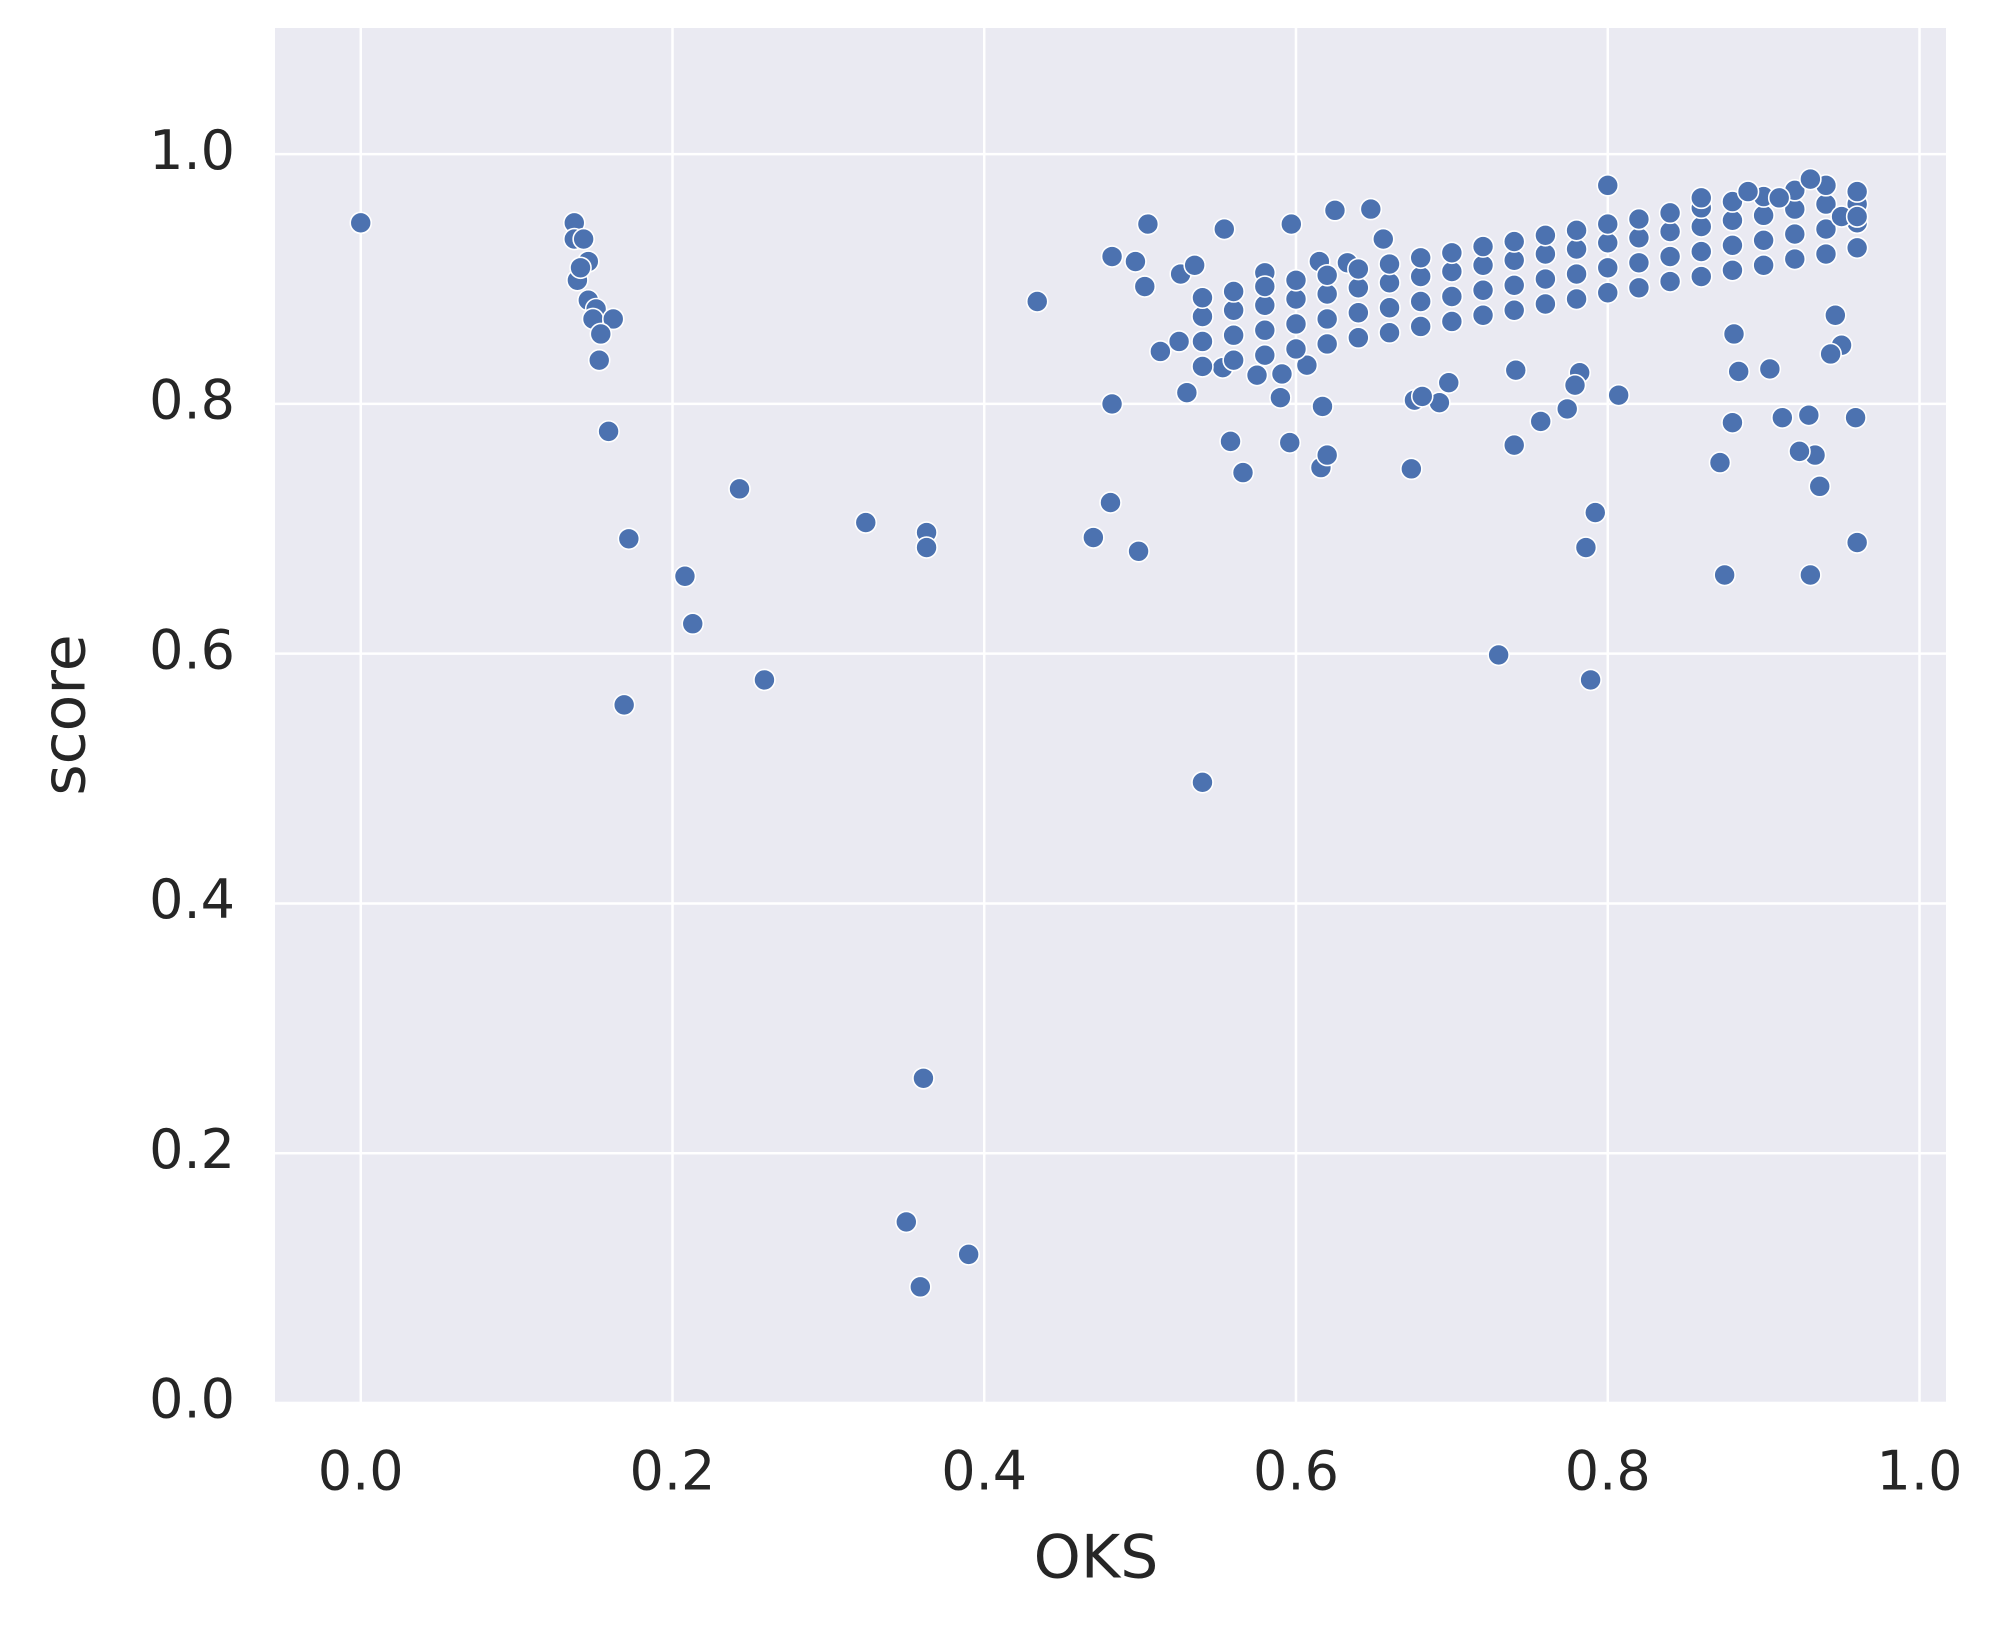 The image size is (1993, 1625). Describe the element at coordinates (192, 899) in the screenshot. I see `y-tick-label: 0.4` at that location.